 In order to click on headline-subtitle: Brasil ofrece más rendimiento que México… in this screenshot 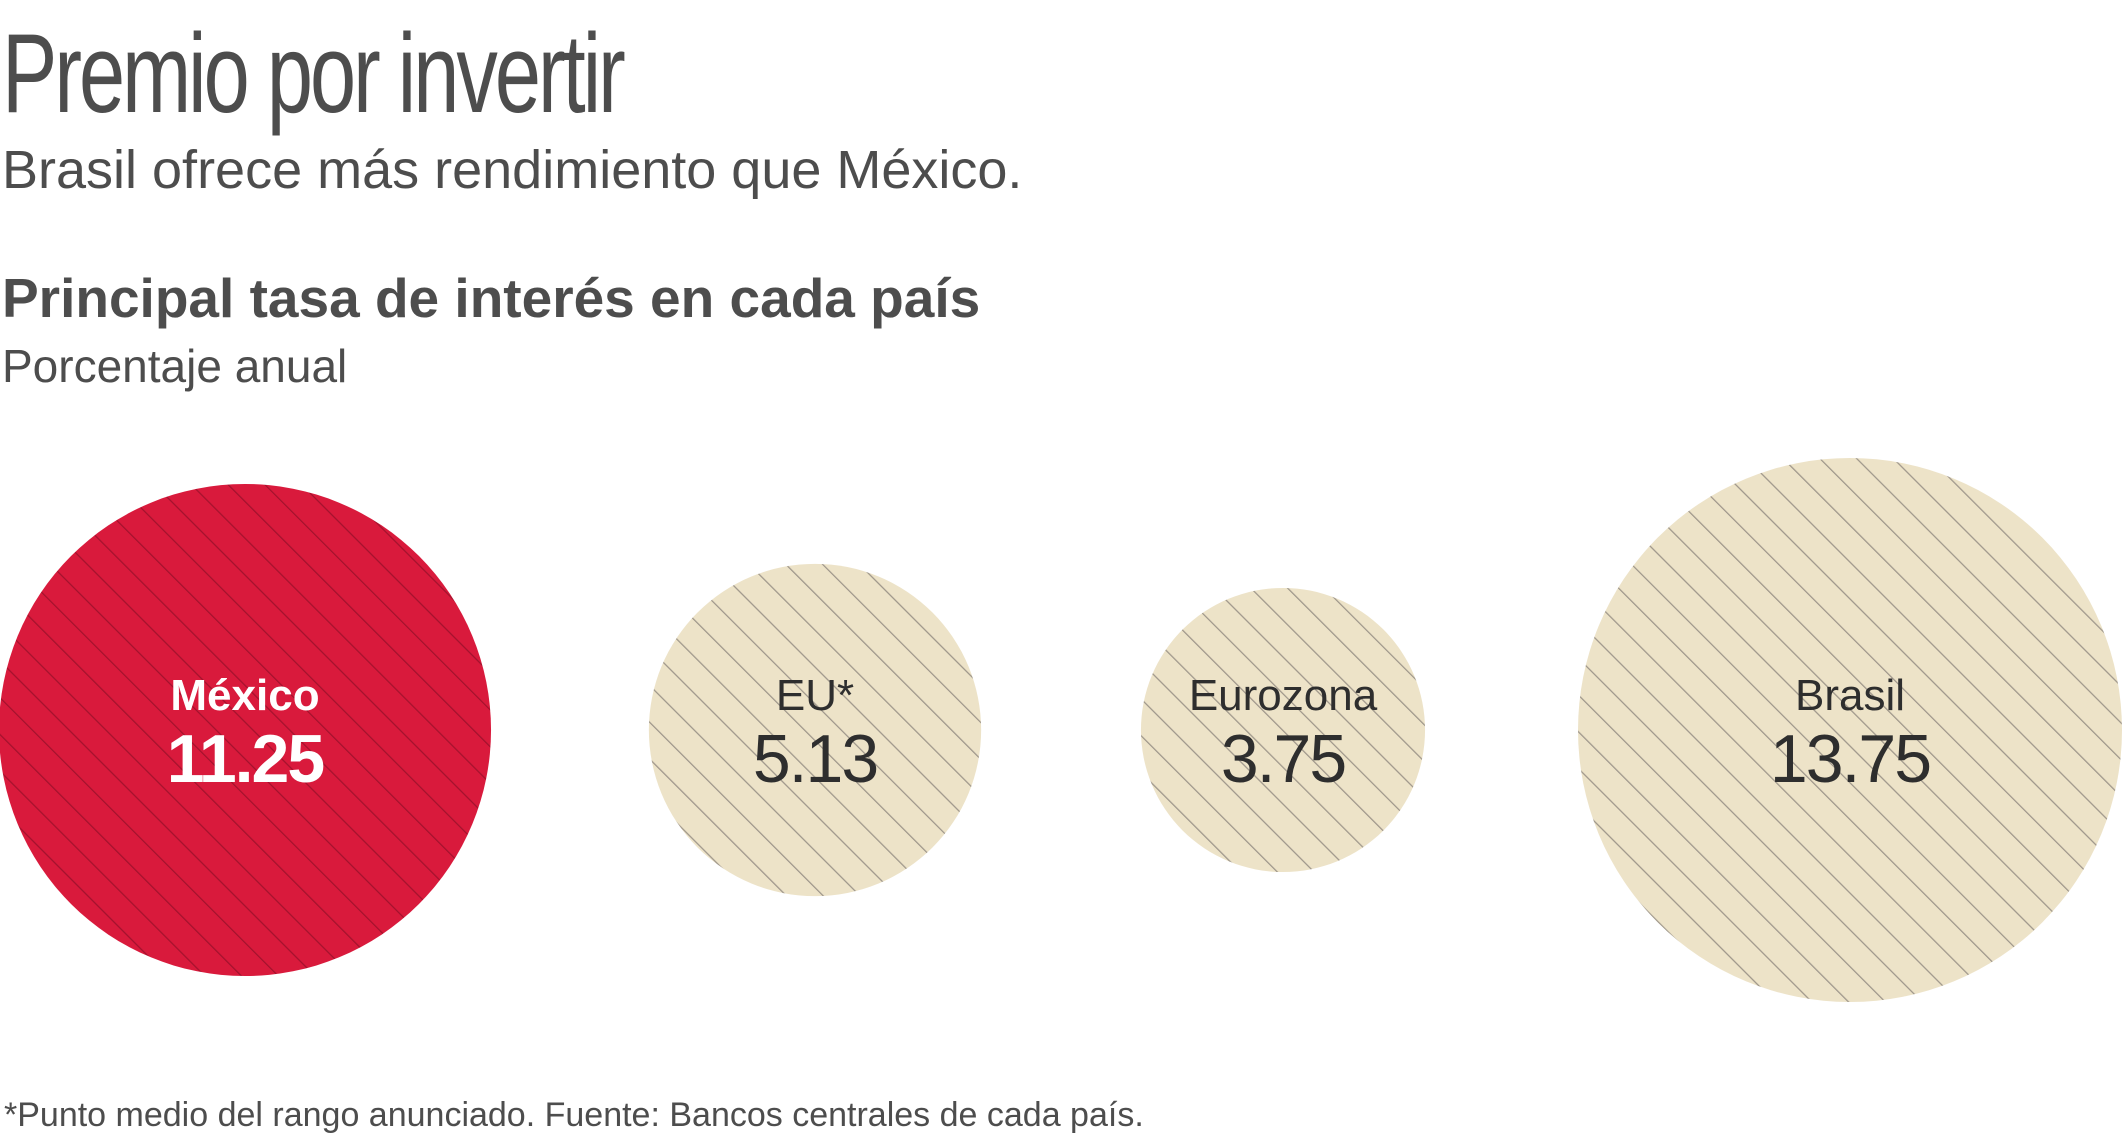, I will do `click(512, 170)`.